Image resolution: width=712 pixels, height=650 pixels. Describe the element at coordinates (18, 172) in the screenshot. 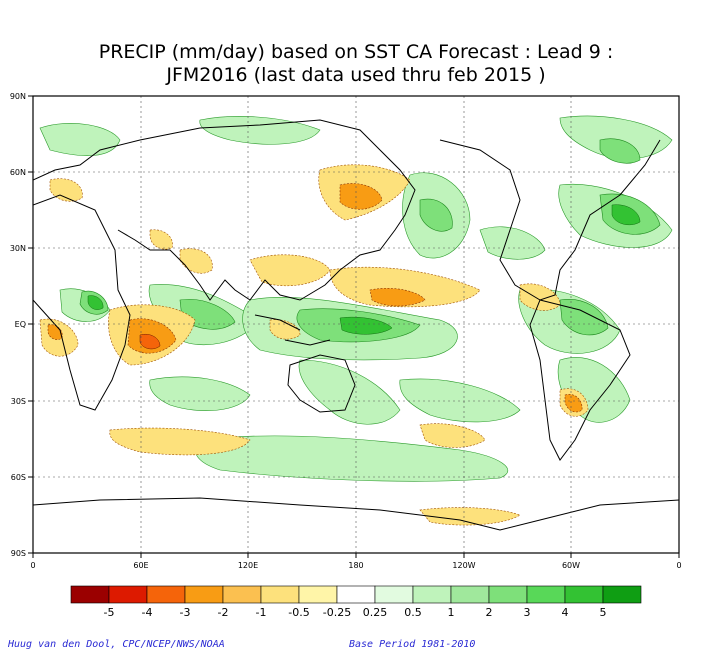

I see `lat-label: 60N` at that location.